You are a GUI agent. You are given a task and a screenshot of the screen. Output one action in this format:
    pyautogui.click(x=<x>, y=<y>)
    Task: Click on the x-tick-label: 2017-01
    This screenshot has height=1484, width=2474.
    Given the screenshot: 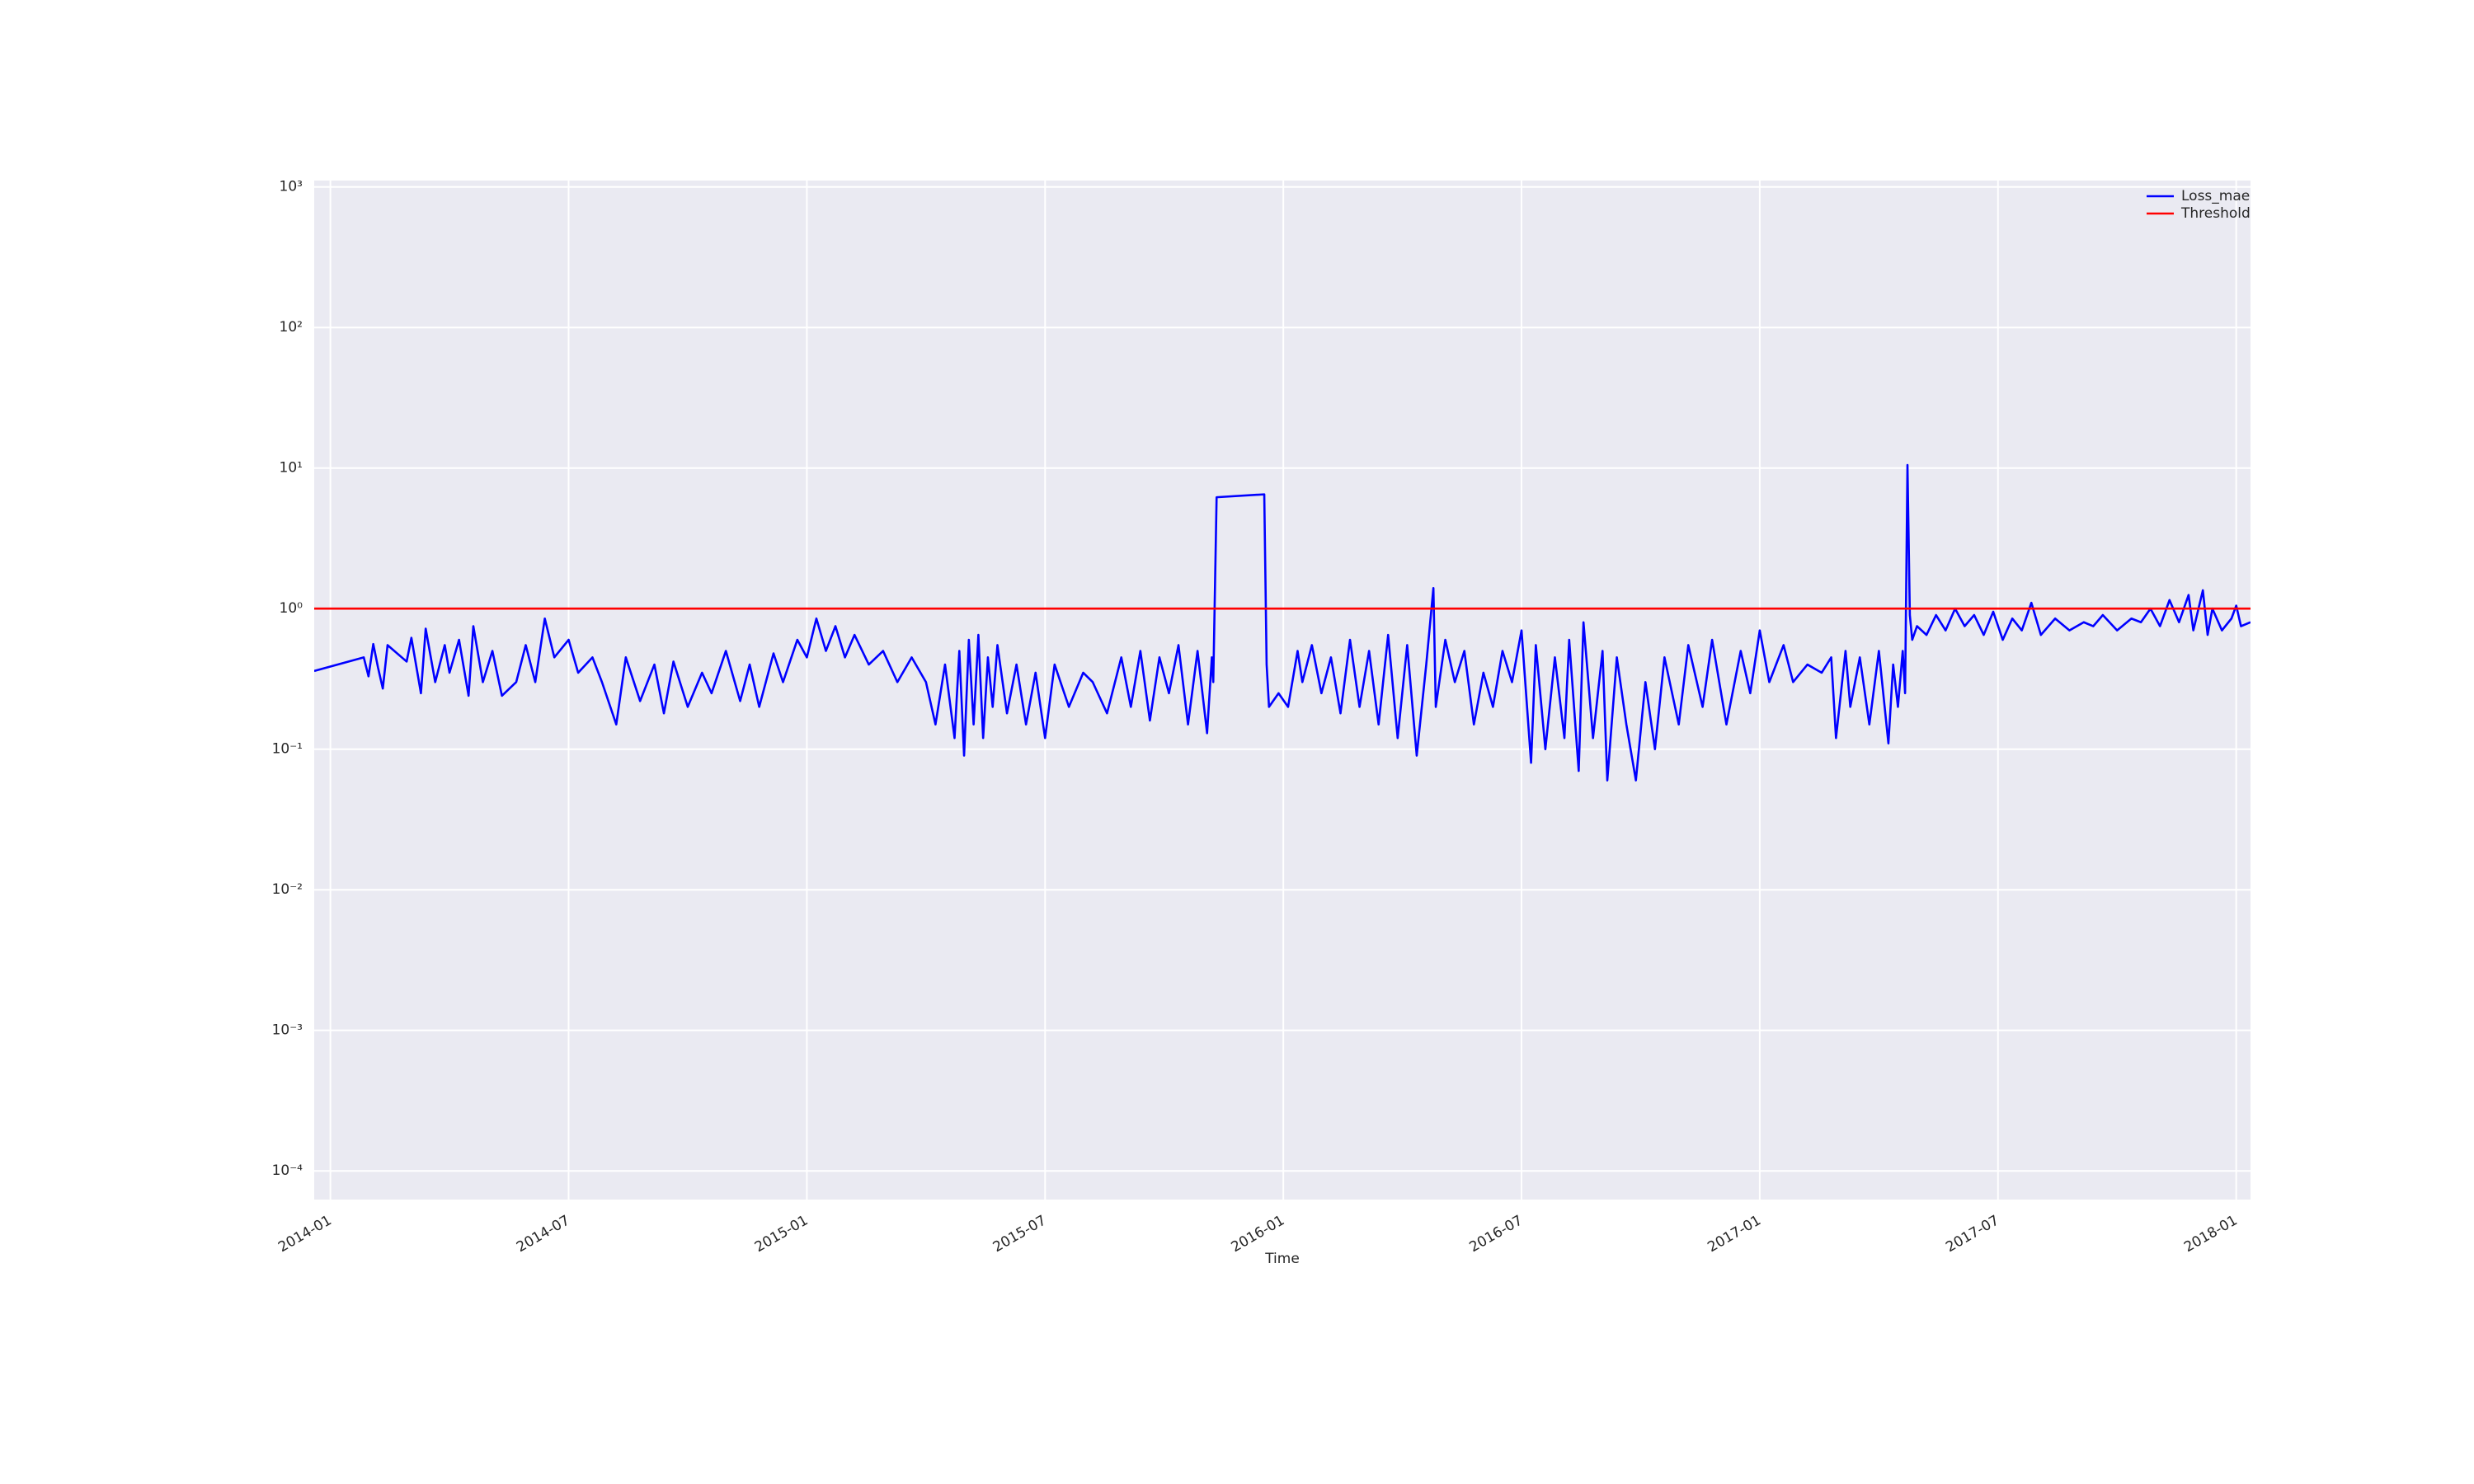 What is the action you would take?
    pyautogui.click(x=1734, y=1234)
    